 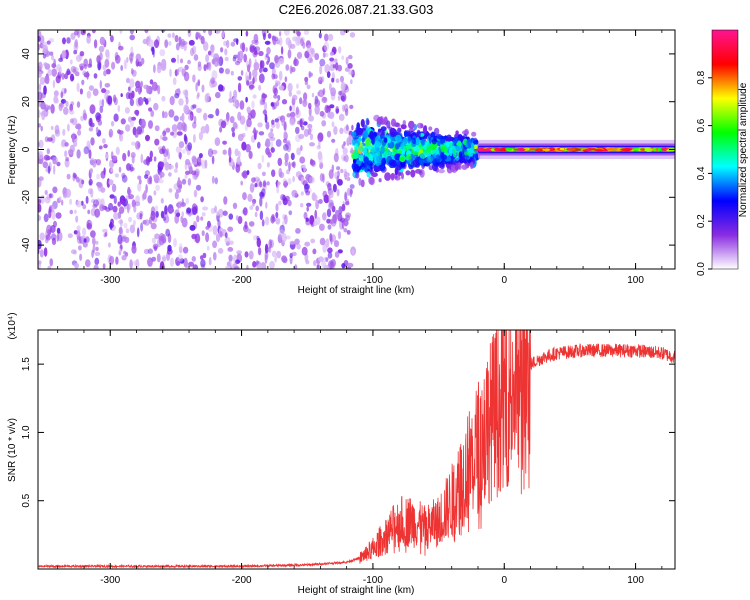 I want to click on x-tick-label: -300, so click(x=110, y=280).